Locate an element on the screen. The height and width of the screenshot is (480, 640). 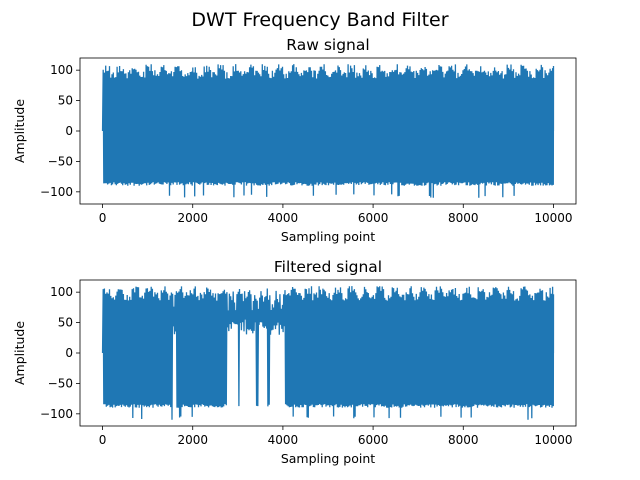
figure-title: DWT Frequency Band Filter is located at coordinates (319, 20).